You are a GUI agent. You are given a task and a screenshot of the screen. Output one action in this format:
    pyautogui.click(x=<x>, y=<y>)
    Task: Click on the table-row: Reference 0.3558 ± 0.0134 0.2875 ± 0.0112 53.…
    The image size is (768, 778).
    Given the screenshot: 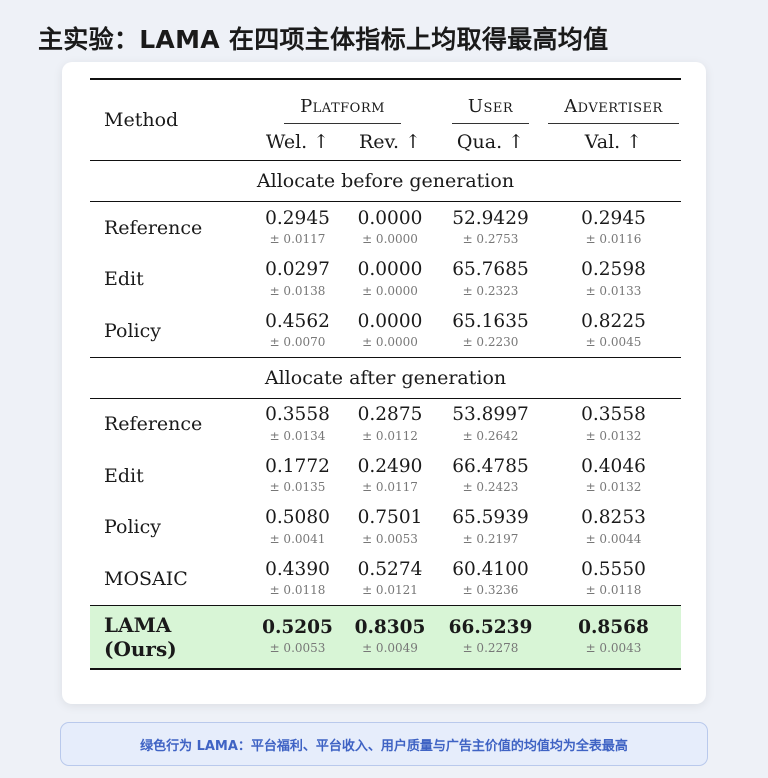 What is the action you would take?
    pyautogui.click(x=385, y=424)
    